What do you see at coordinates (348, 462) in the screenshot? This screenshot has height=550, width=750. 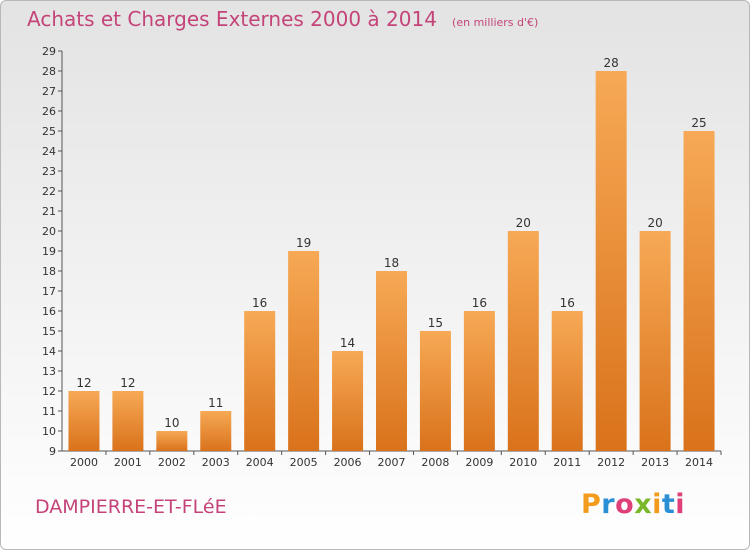 I see `x-tick-label: 2006` at bounding box center [348, 462].